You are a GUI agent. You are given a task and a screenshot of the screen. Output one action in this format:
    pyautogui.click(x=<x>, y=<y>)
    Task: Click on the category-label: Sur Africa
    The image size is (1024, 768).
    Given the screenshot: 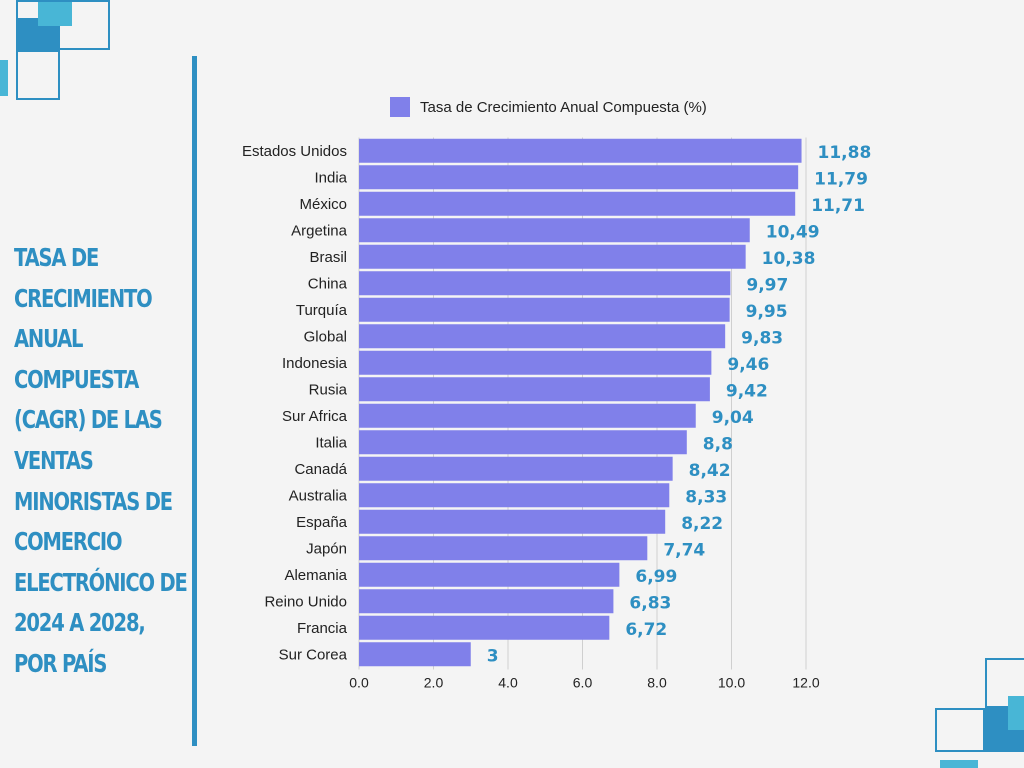 What is the action you would take?
    pyautogui.click(x=315, y=416)
    